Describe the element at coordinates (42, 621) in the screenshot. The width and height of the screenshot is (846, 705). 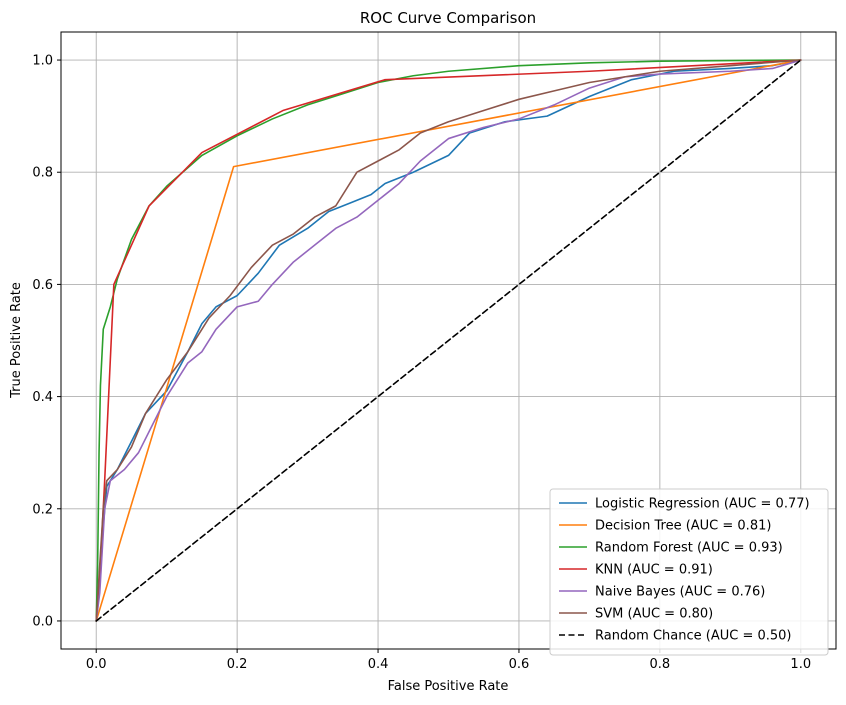
I see `y-tick-label: 0.0` at that location.